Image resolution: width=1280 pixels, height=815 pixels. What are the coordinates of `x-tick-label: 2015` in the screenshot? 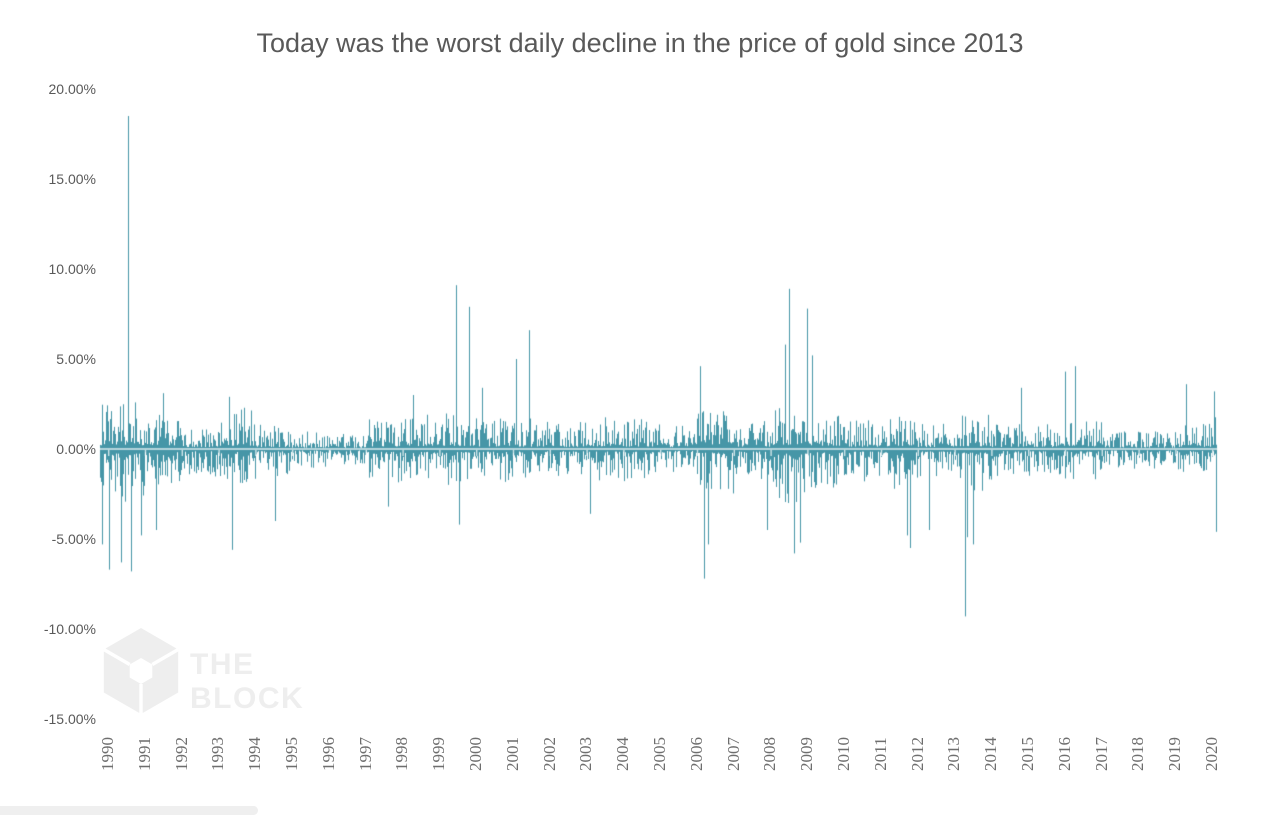 It's located at (1027, 754).